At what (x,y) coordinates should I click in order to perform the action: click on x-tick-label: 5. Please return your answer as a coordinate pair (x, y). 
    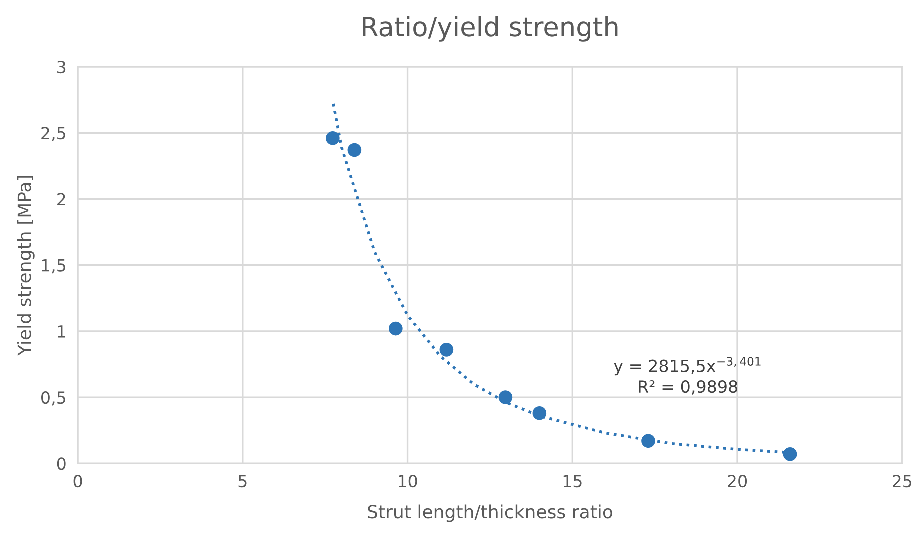
    Looking at the image, I should click on (242, 481).